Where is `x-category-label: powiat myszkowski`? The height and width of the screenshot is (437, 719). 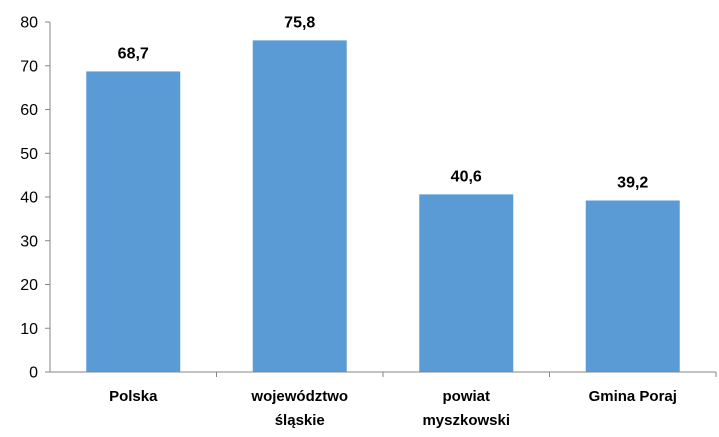
x-category-label: powiat myszkowski is located at coordinates (466, 408).